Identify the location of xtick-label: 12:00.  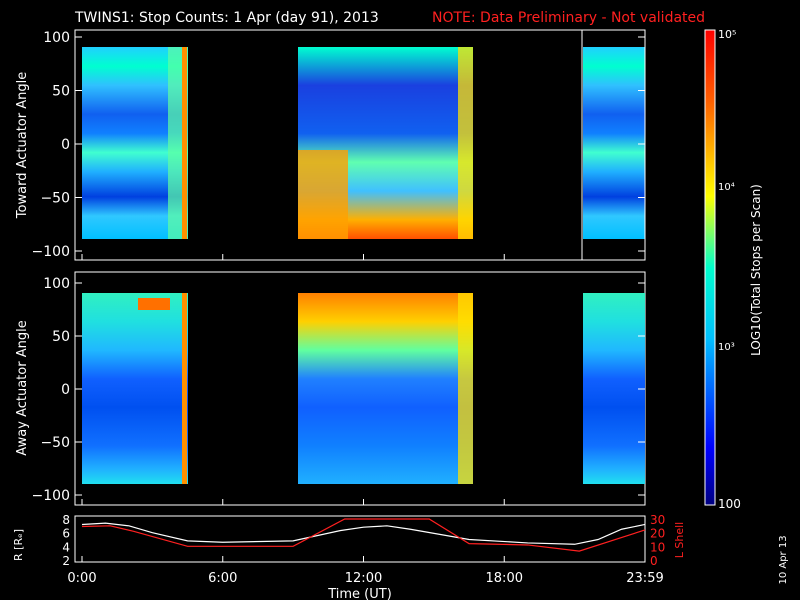
(363, 578).